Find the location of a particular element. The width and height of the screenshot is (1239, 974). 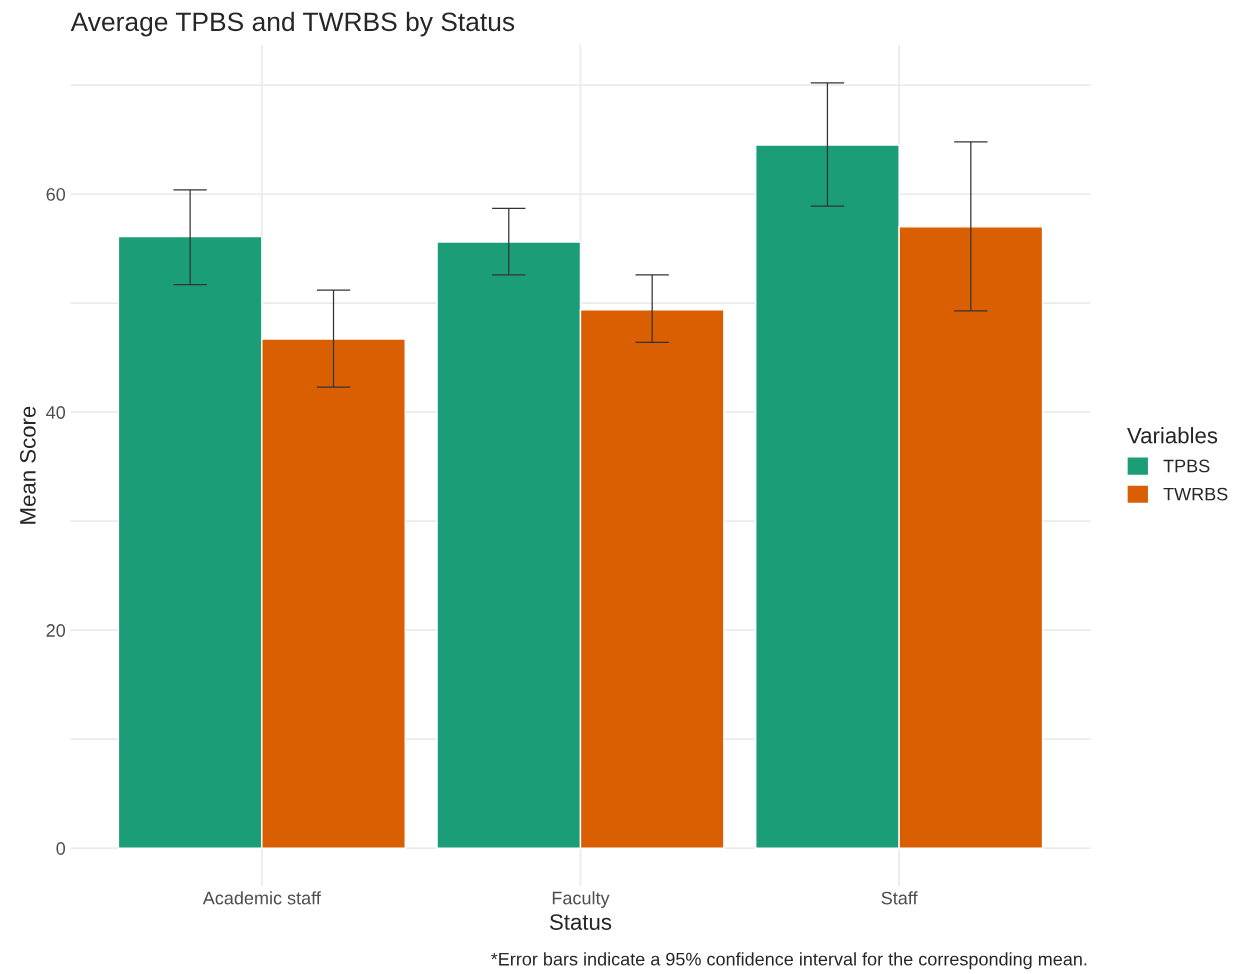

y-tick-label: 60 is located at coordinates (56, 194).